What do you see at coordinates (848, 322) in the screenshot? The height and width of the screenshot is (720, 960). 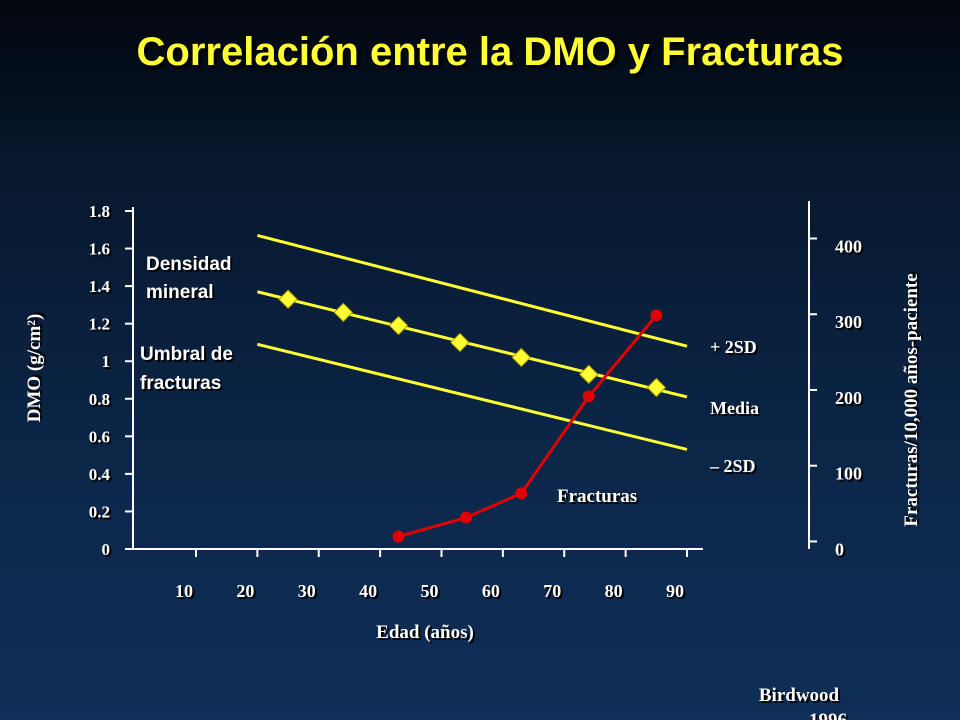 I see `y-right-tick-label: 300` at bounding box center [848, 322].